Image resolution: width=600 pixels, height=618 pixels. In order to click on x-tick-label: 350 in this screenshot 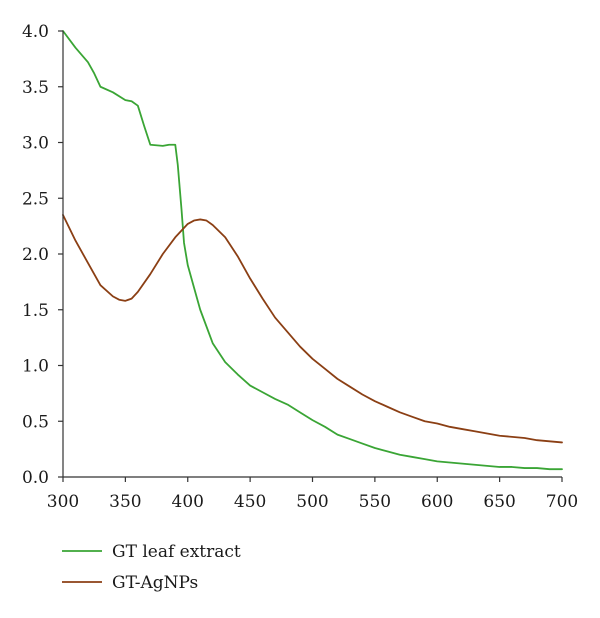, I will do `click(125, 502)`.